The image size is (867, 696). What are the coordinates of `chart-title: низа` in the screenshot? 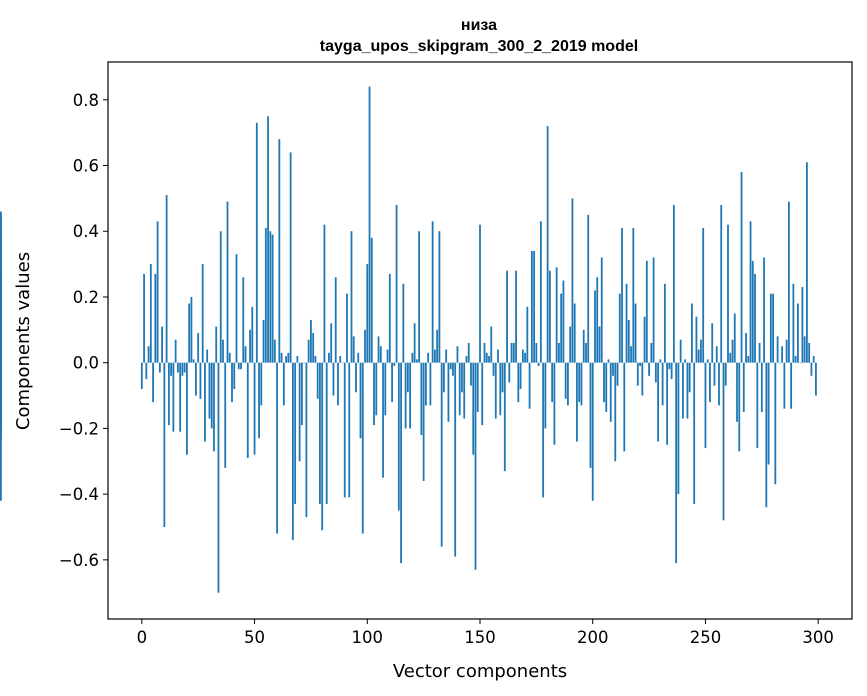 It's located at (479, 25).